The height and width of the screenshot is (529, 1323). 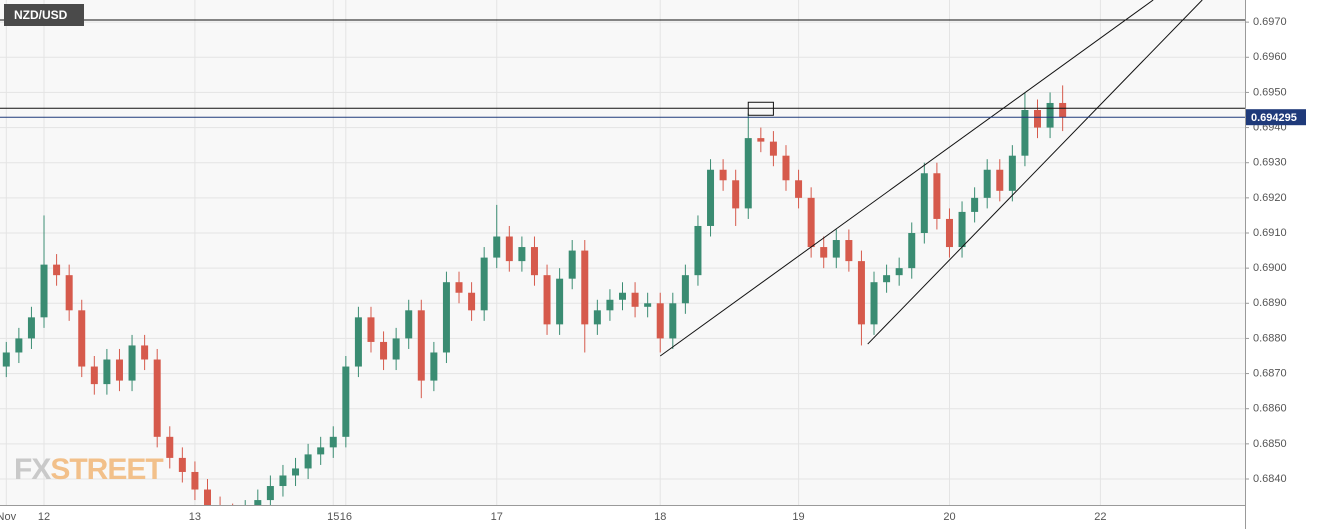 I want to click on last-price-label: 0.694295, so click(x=1274, y=118).